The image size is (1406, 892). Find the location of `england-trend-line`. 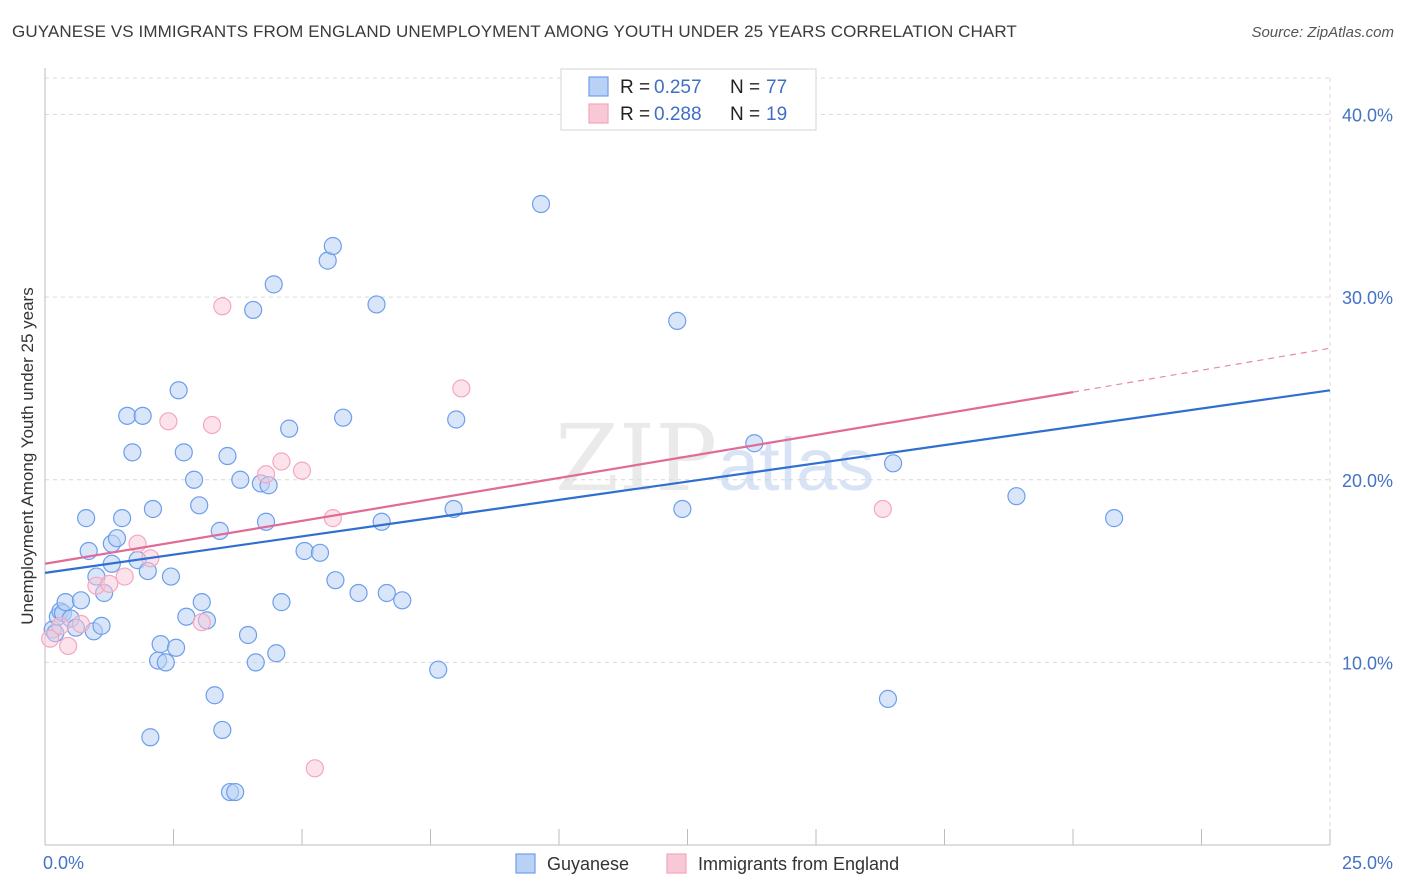

england-trend-line is located at coordinates (559, 478).